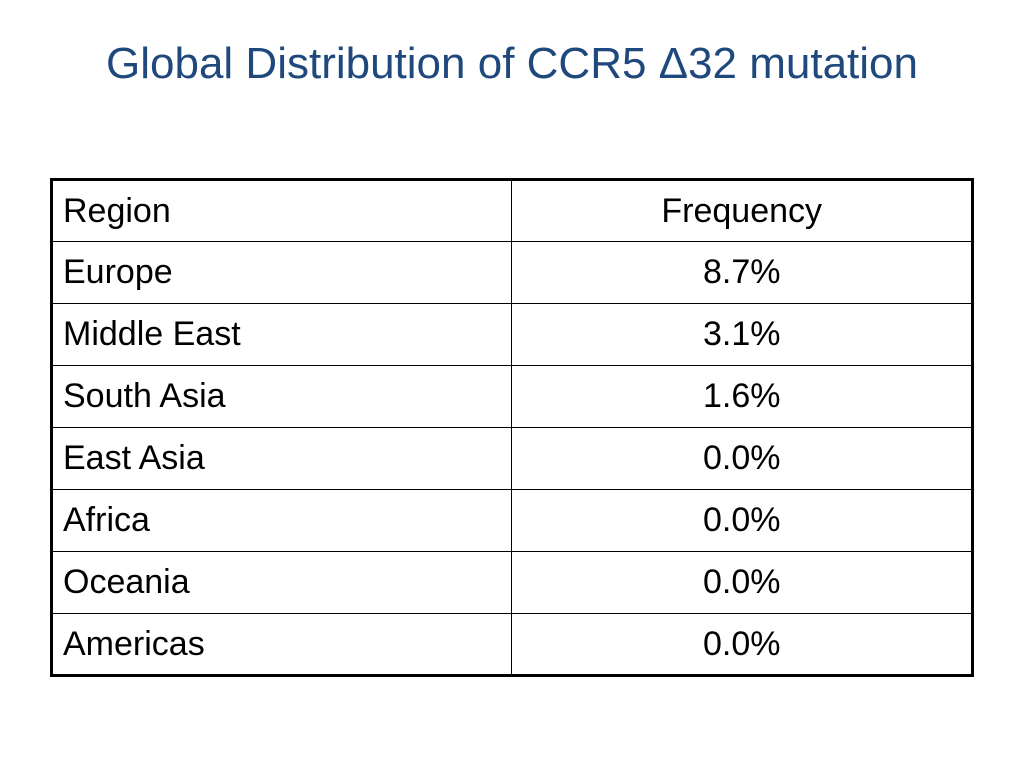 This screenshot has height=768, width=1024. I want to click on table-row: Middle East 3.1%, so click(511, 334).